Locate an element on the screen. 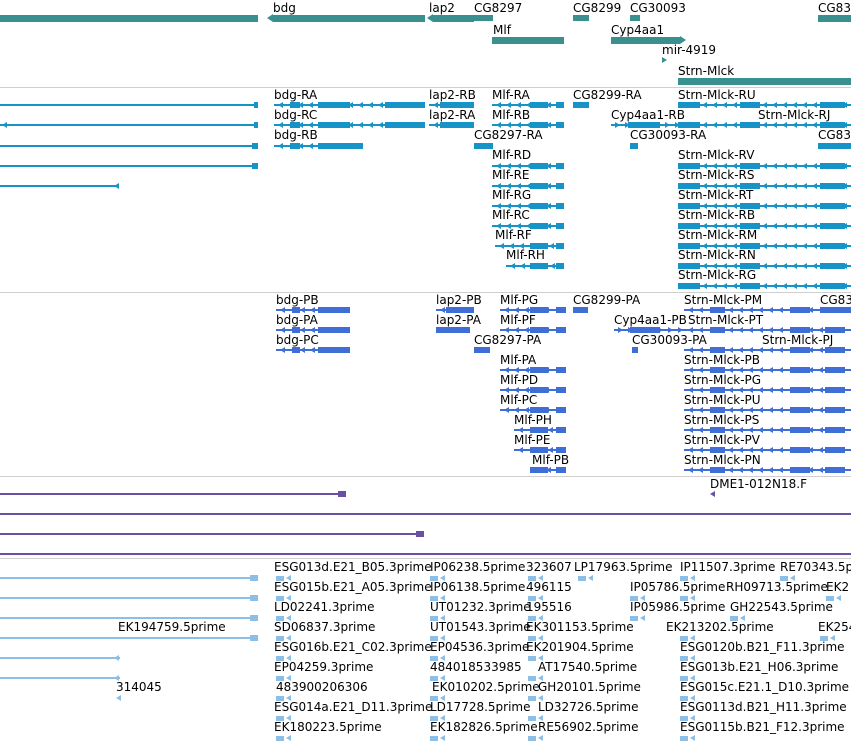 The width and height of the screenshot is (851, 743). gene-cg83 is located at coordinates (834, 18).